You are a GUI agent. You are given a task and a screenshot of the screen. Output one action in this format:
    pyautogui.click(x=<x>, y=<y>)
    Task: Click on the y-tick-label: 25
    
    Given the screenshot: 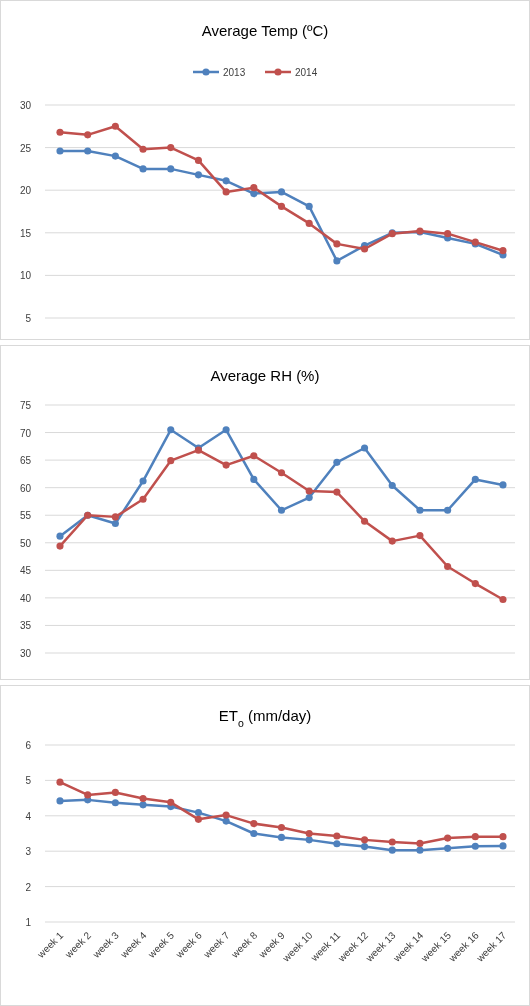 What is the action you would take?
    pyautogui.click(x=25, y=148)
    